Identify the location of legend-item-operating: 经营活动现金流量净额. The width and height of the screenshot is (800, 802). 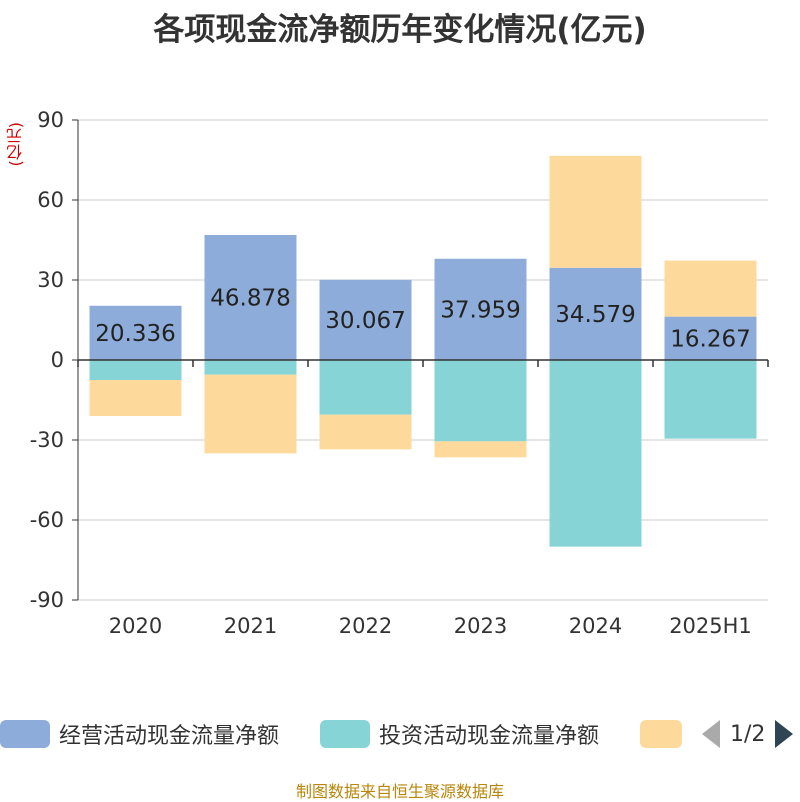
(139, 734).